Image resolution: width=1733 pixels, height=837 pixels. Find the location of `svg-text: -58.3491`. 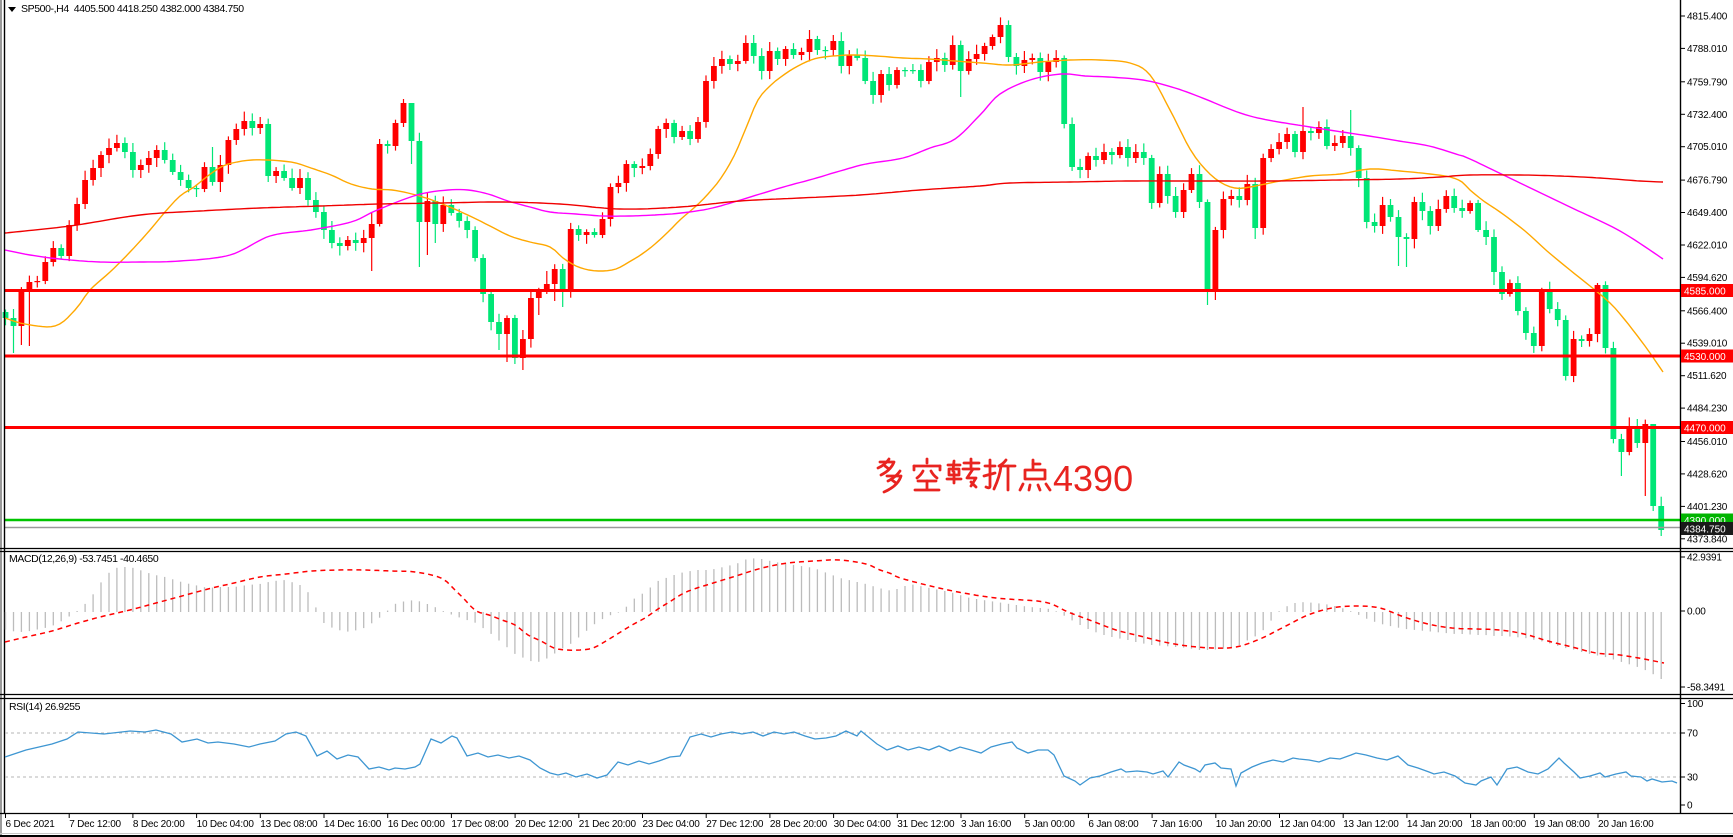

svg-text: -58.3491 is located at coordinates (1706, 688).